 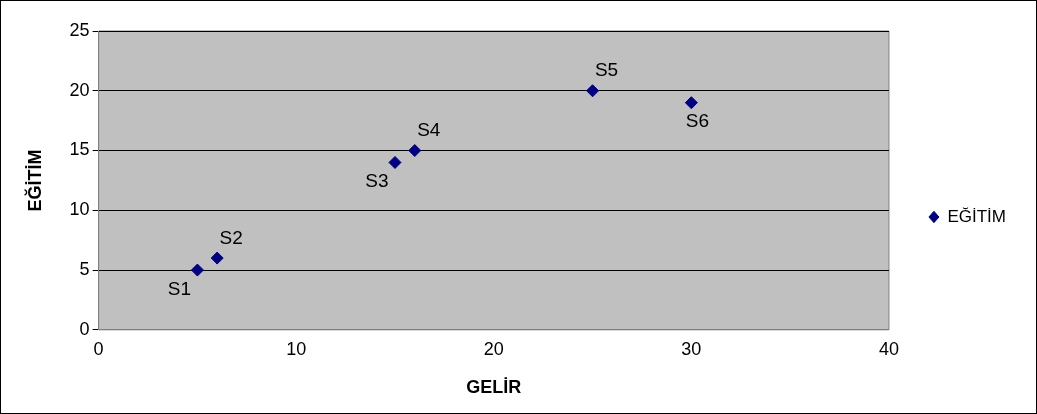 What do you see at coordinates (231, 237) in the screenshot?
I see `annotation: S2` at bounding box center [231, 237].